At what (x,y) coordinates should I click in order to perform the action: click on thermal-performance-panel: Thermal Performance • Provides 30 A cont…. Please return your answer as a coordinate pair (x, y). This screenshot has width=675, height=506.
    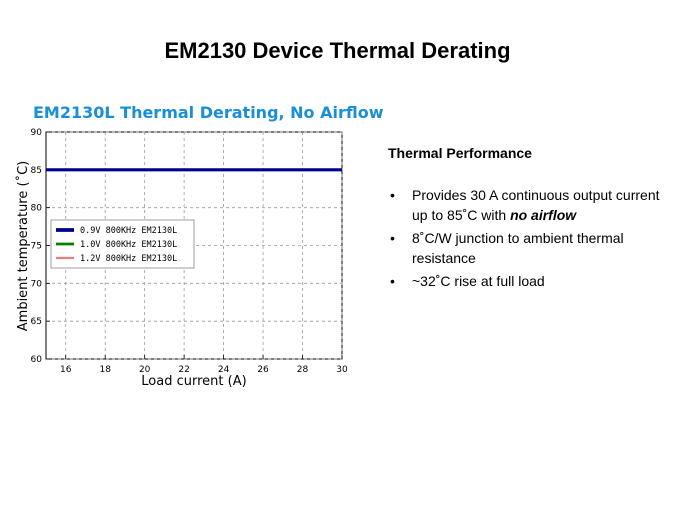
    Looking at the image, I should click on (528, 219).